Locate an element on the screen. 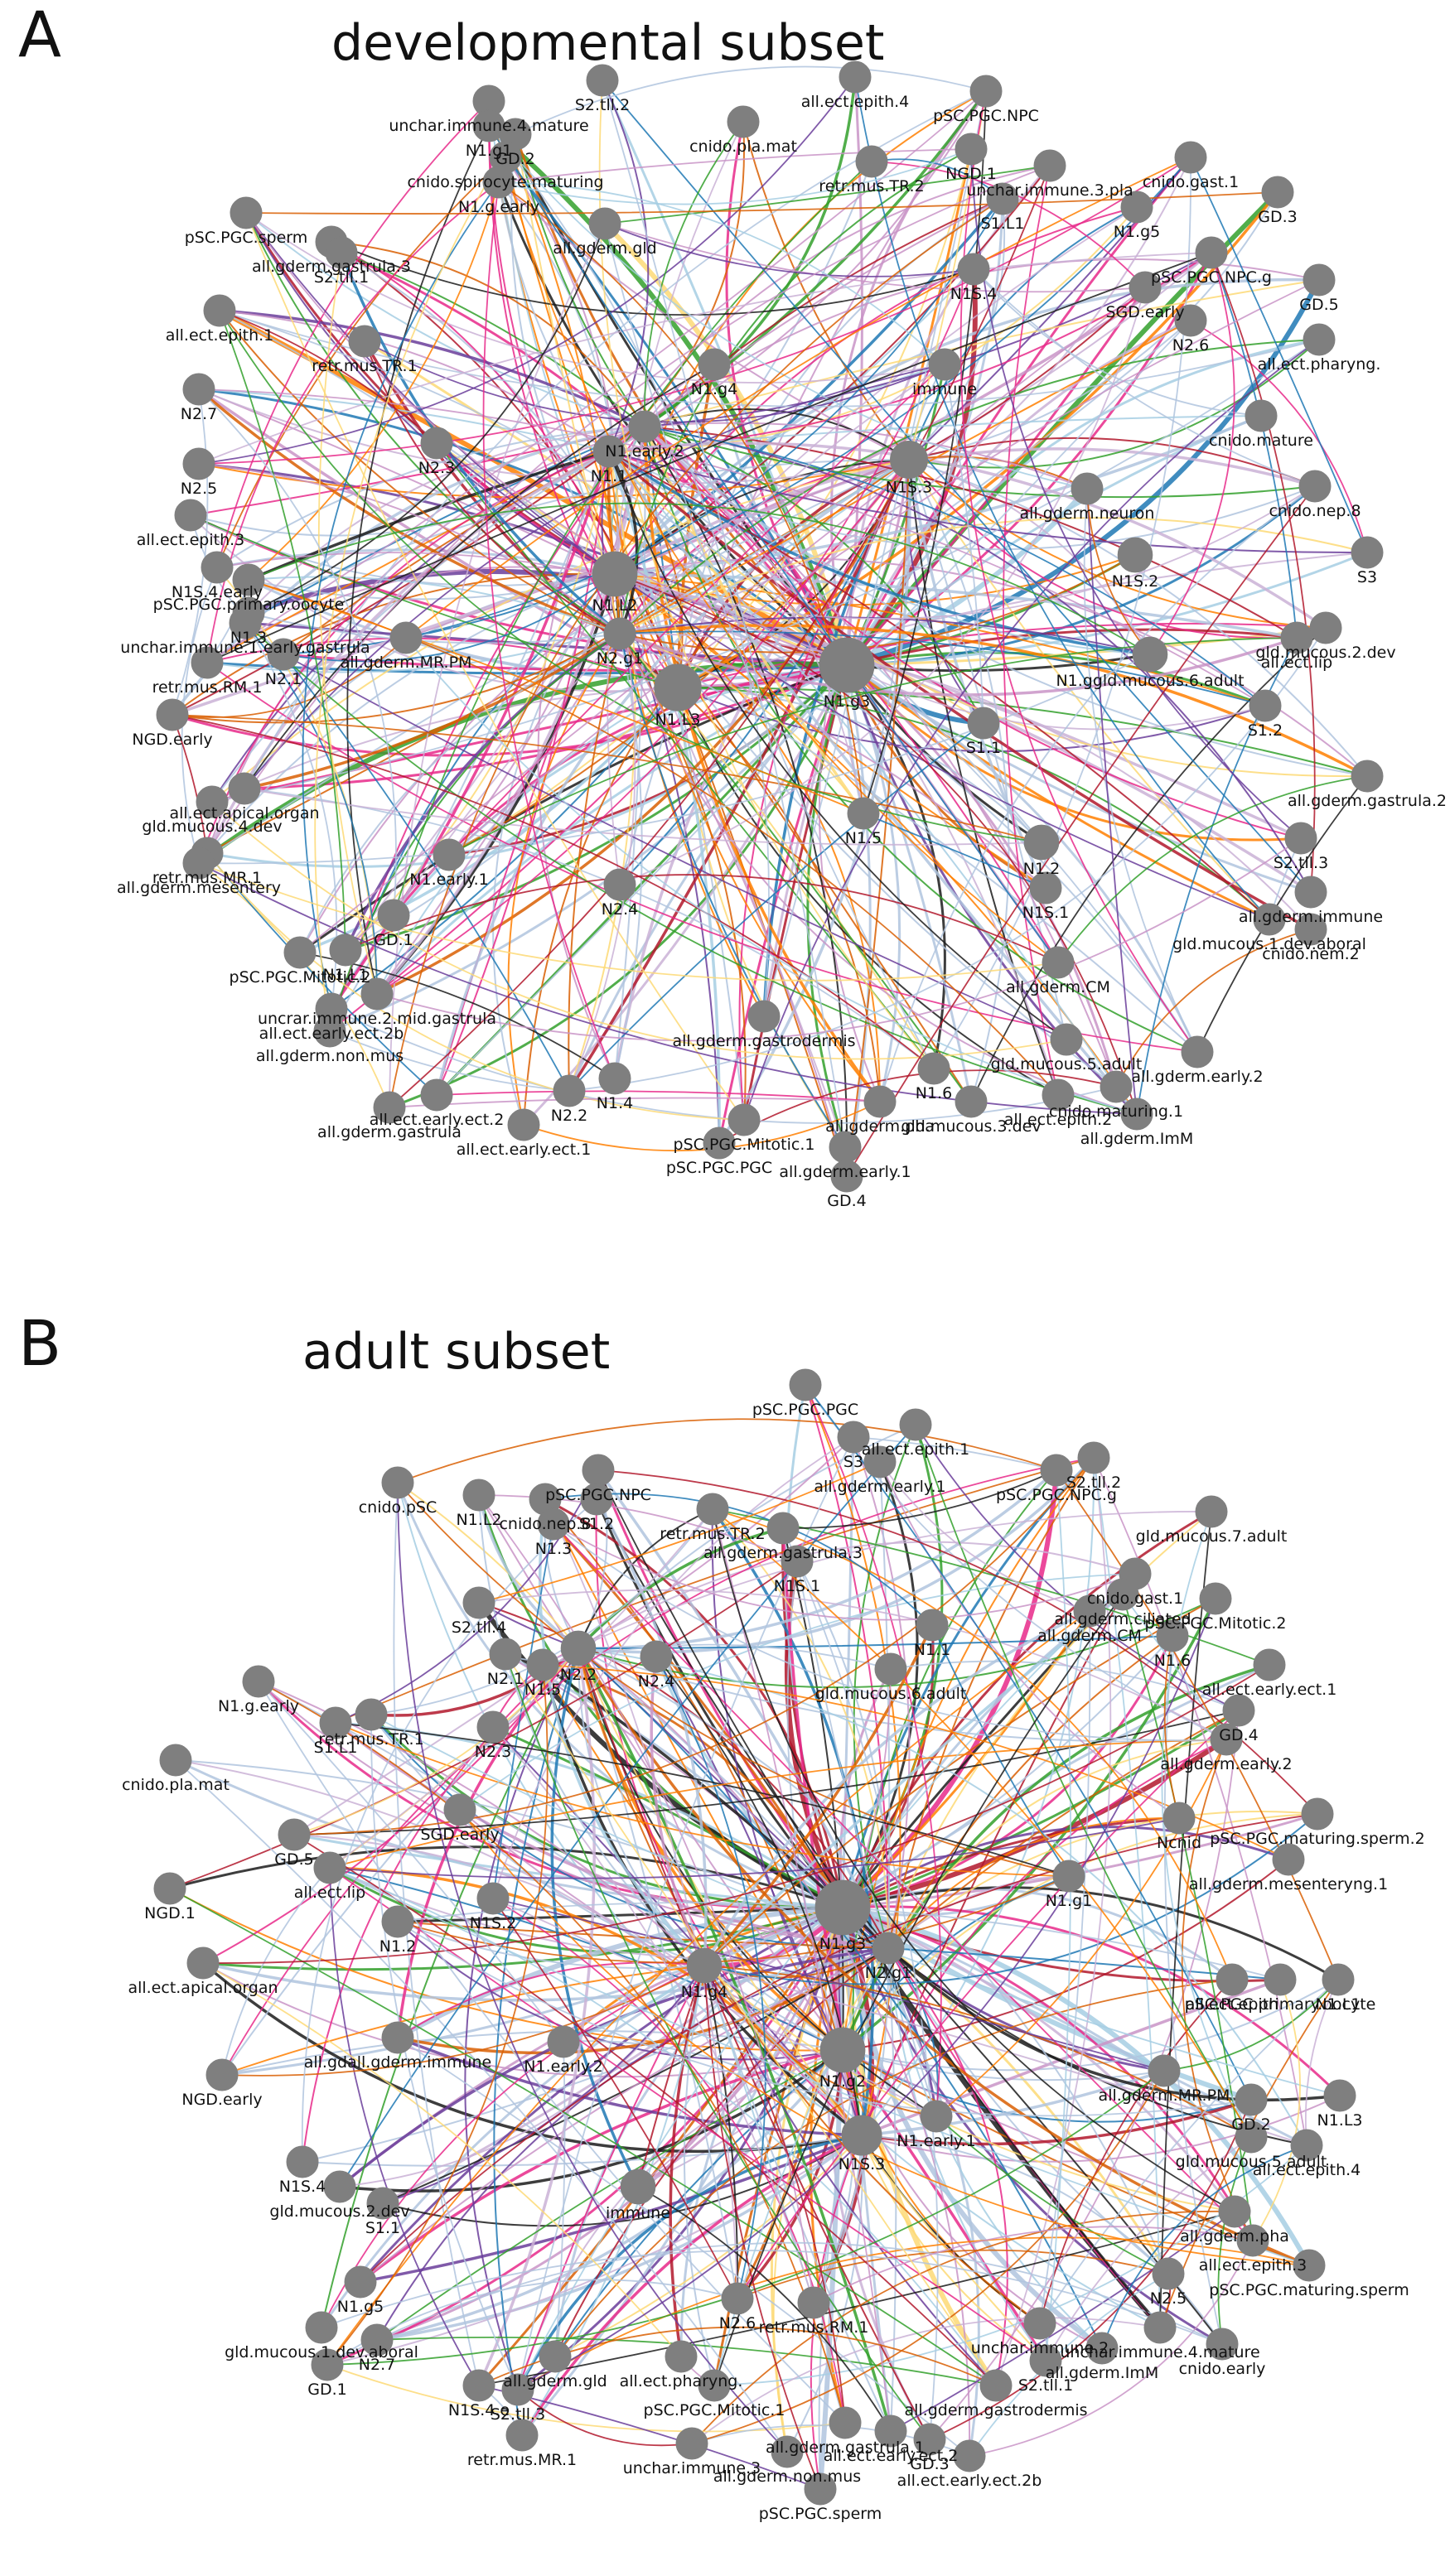 This screenshot has height=2576, width=1450. node-label: N1.2 is located at coordinates (1041, 869).